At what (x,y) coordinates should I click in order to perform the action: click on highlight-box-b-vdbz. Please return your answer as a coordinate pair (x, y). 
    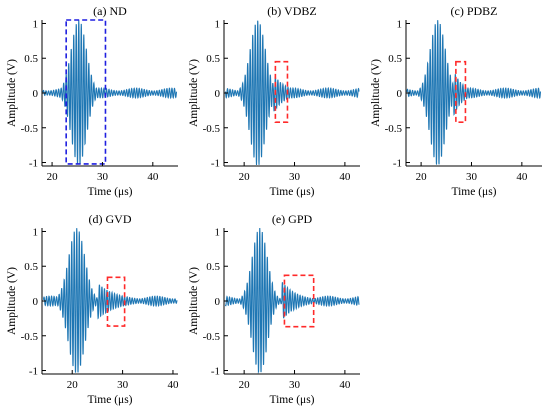
    Looking at the image, I should click on (281, 92).